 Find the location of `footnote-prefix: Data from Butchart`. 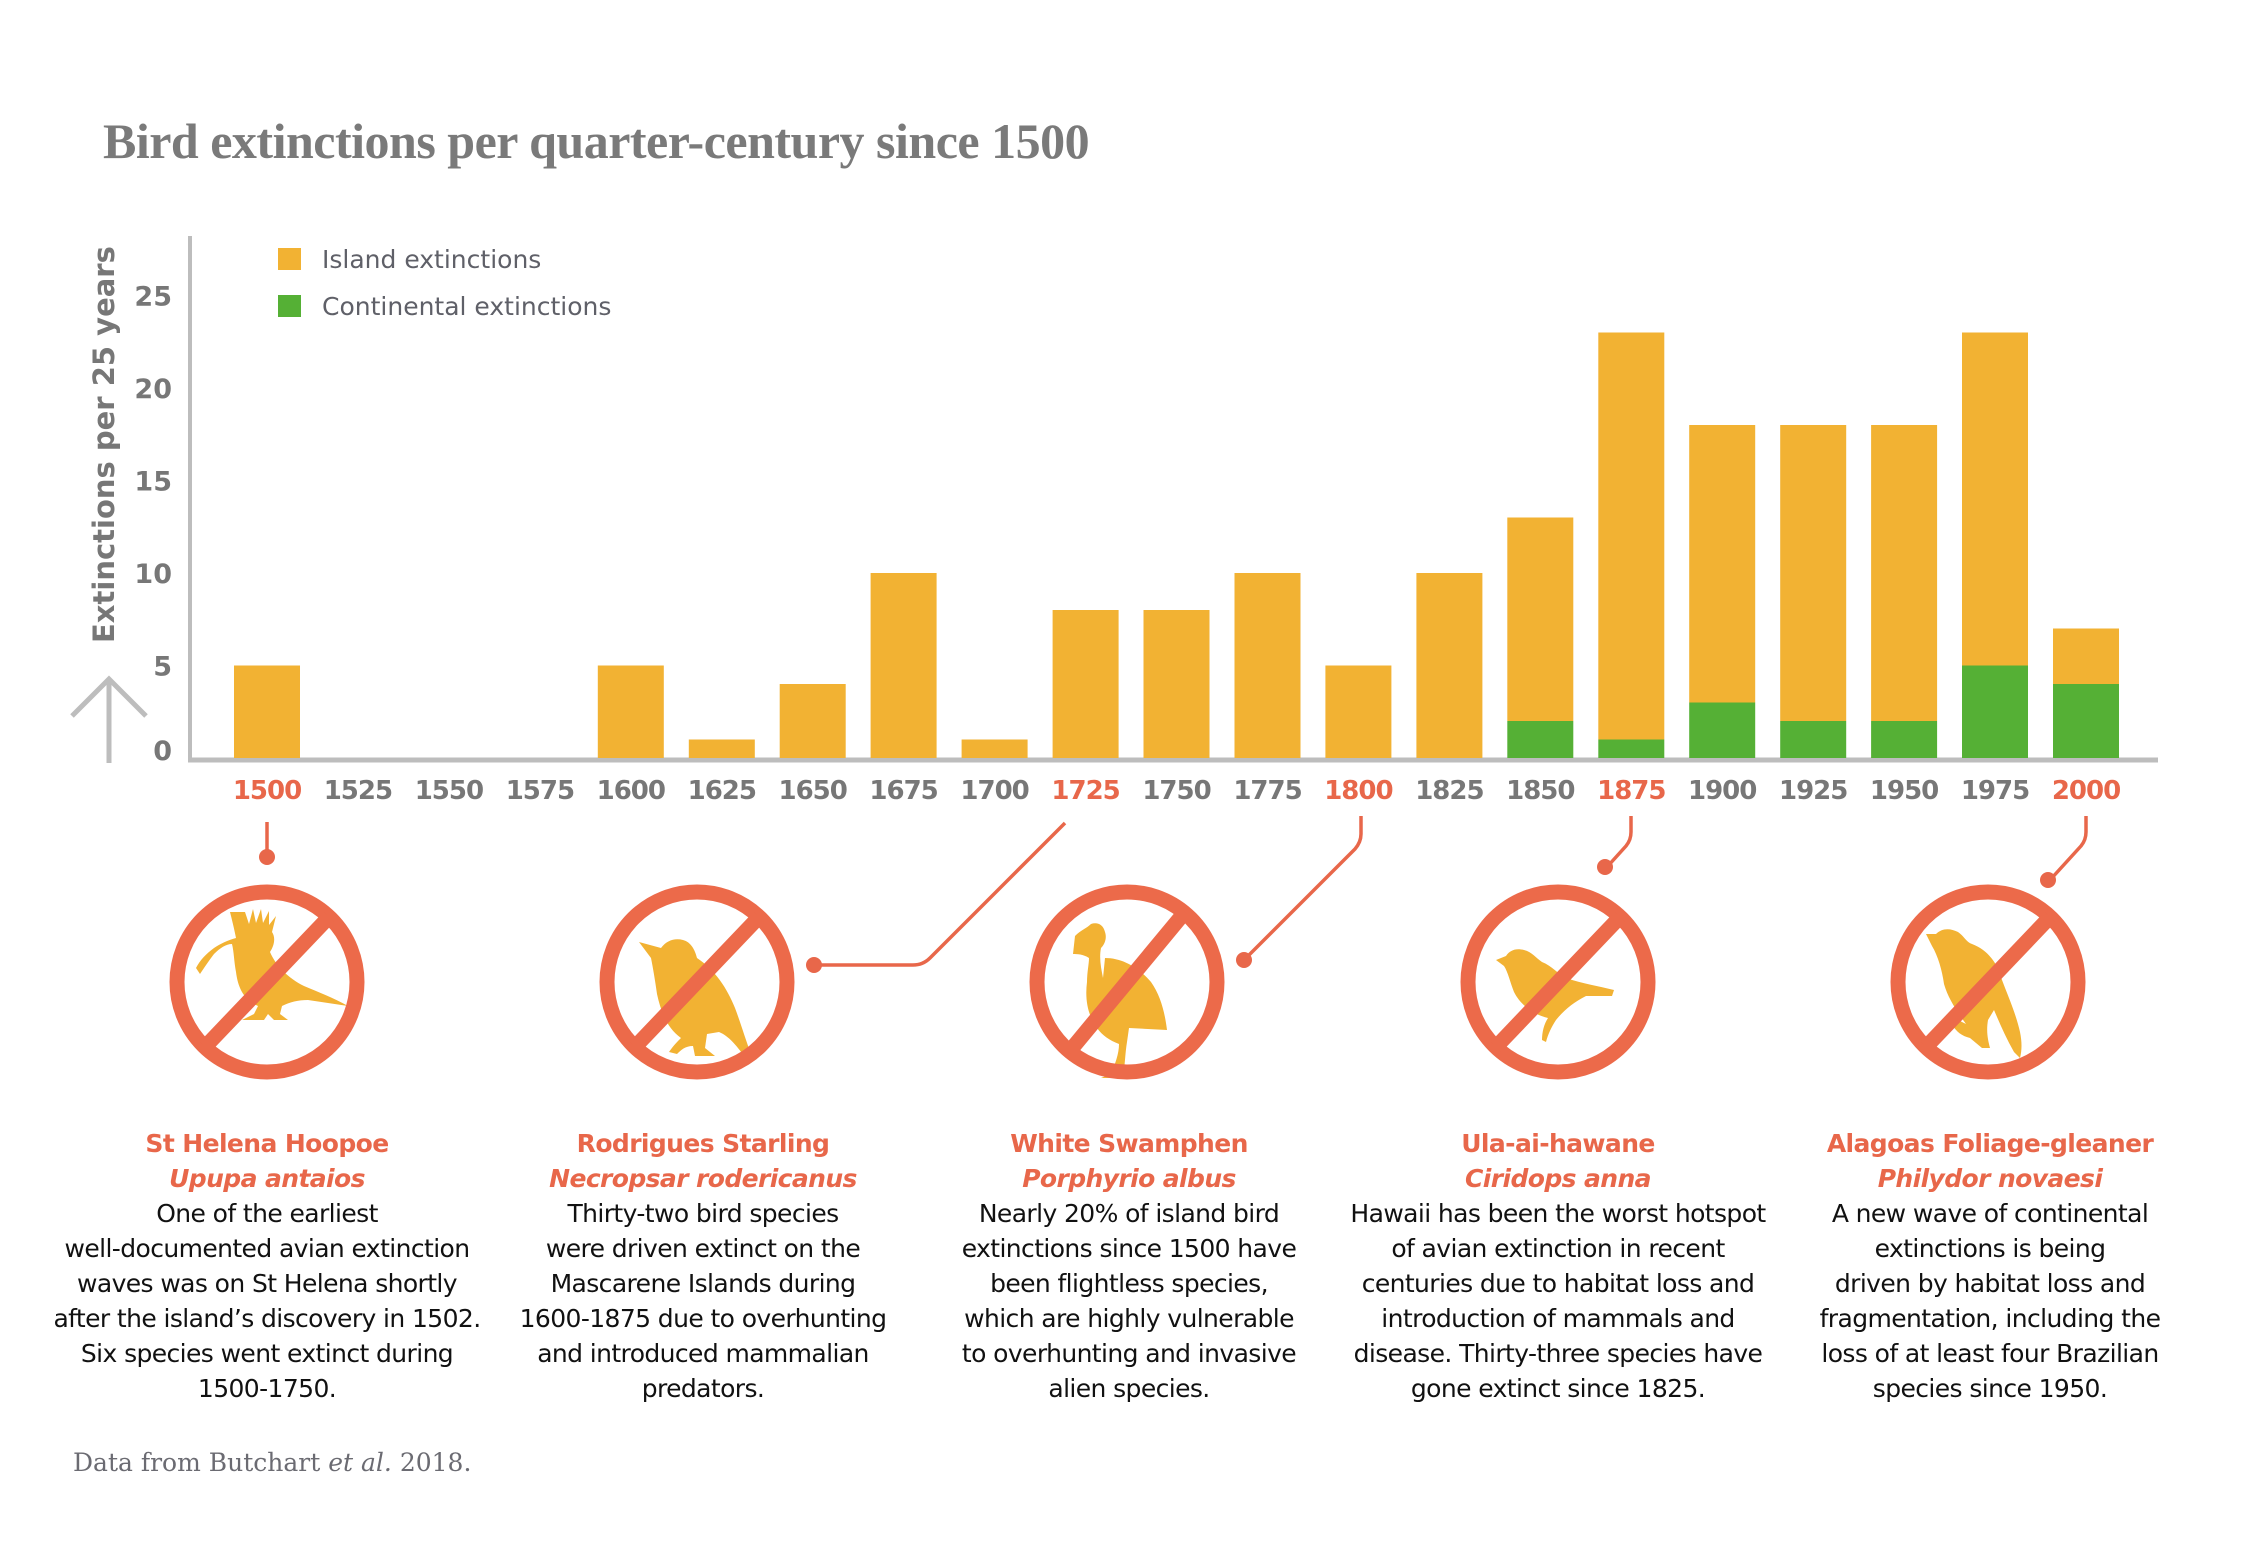

footnote-prefix: Data from Butchart is located at coordinates (201, 1462).